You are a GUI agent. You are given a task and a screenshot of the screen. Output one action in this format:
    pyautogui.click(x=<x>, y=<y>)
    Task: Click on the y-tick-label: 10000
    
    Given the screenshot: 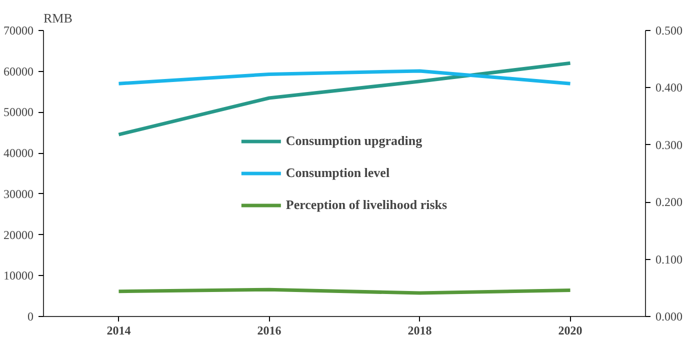 What is the action you would take?
    pyautogui.click(x=19, y=275)
    